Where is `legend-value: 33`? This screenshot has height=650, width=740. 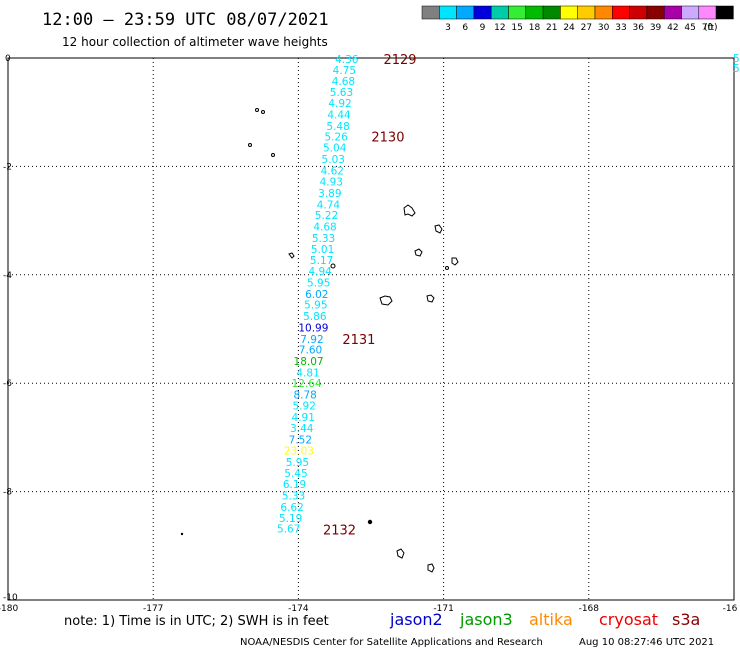 legend-value: 33 is located at coordinates (620, 28).